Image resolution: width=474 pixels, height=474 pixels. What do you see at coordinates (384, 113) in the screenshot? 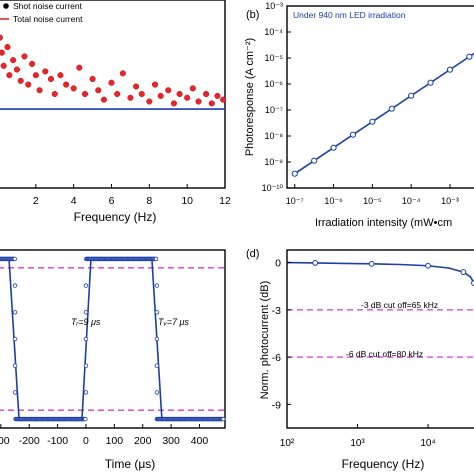
I see `series-fit-line` at bounding box center [384, 113].